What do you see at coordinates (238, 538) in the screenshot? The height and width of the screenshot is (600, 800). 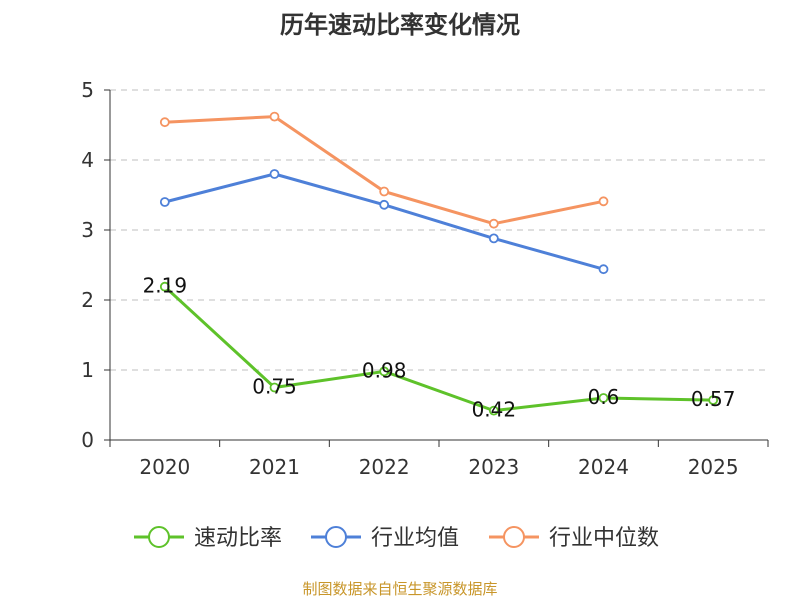 I see `legend-label: 速动比率` at bounding box center [238, 538].